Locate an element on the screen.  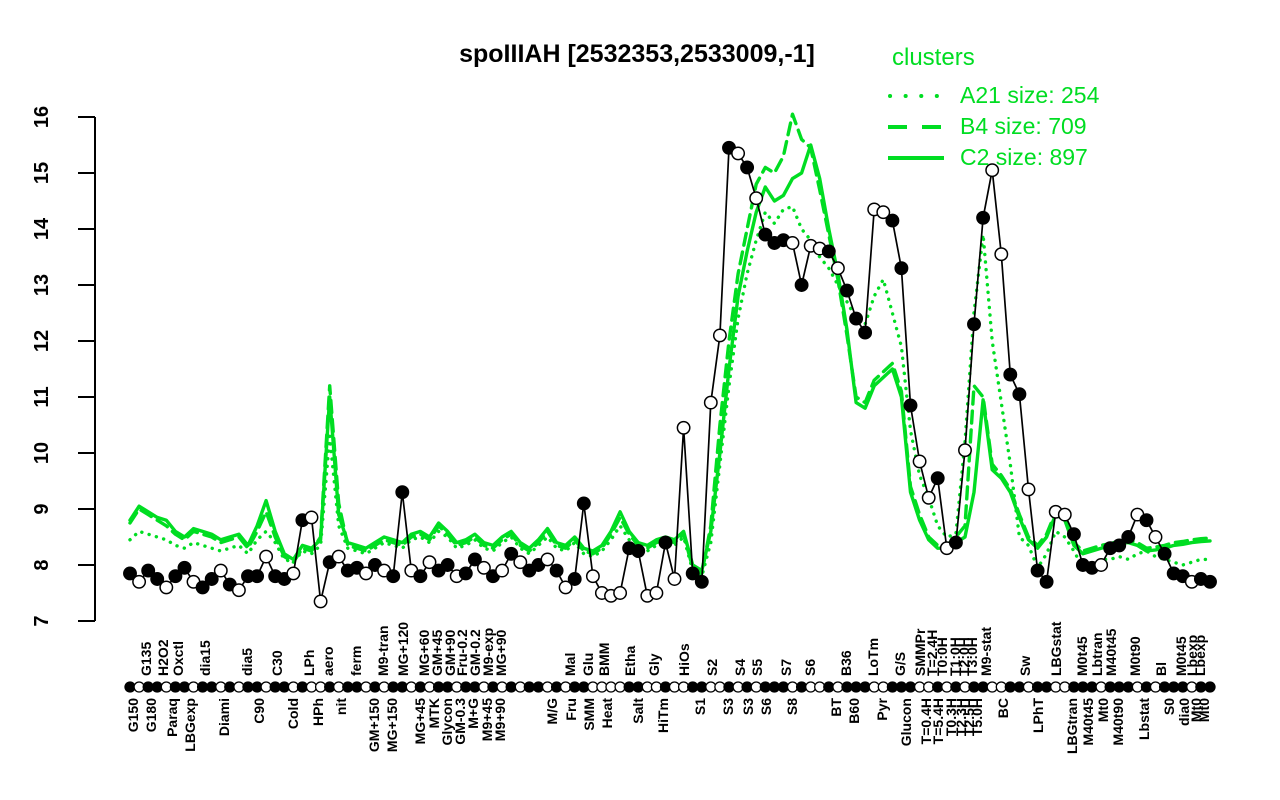
x-axis-top-label: Bl is located at coordinates (1161, 669).